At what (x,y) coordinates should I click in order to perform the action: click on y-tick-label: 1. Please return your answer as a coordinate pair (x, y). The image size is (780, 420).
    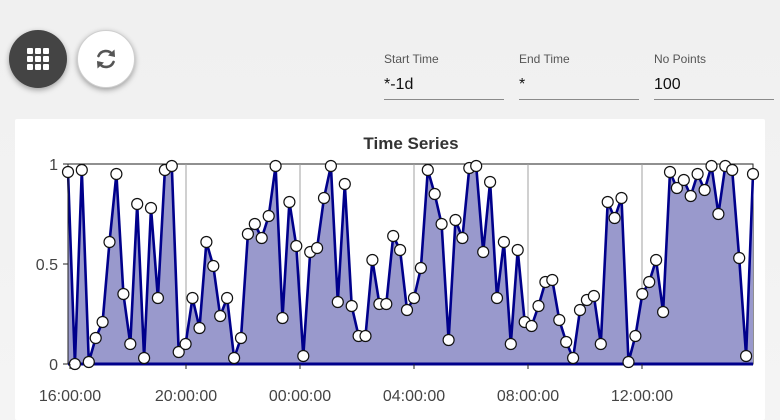
    Looking at the image, I should click on (53, 165).